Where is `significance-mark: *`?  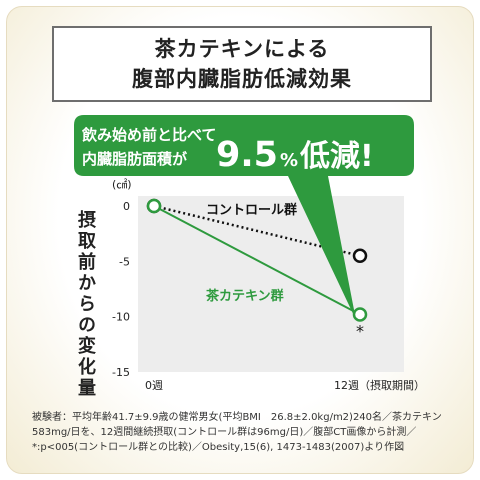 significance-mark: * is located at coordinates (360, 330).